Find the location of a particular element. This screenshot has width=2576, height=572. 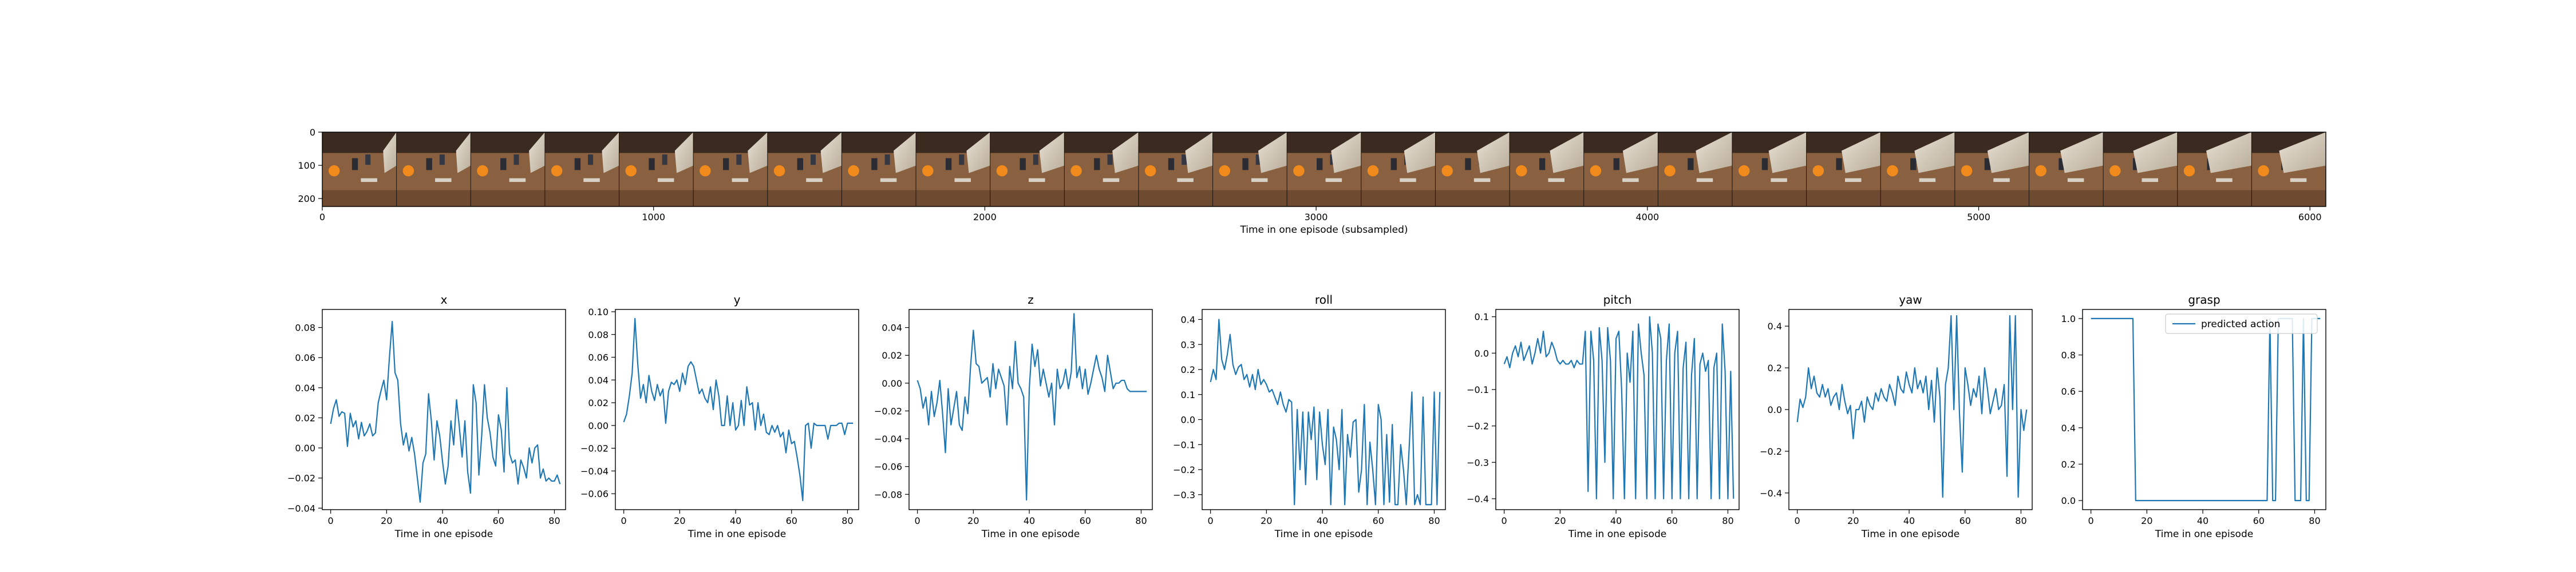

y-tick-label: 0.4 is located at coordinates (1188, 320).